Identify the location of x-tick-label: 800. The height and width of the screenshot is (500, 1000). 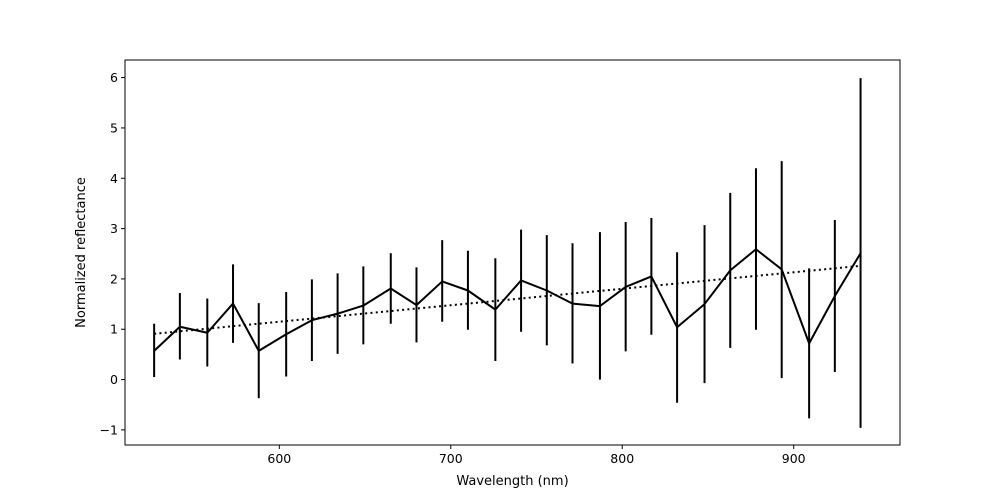
(622, 458).